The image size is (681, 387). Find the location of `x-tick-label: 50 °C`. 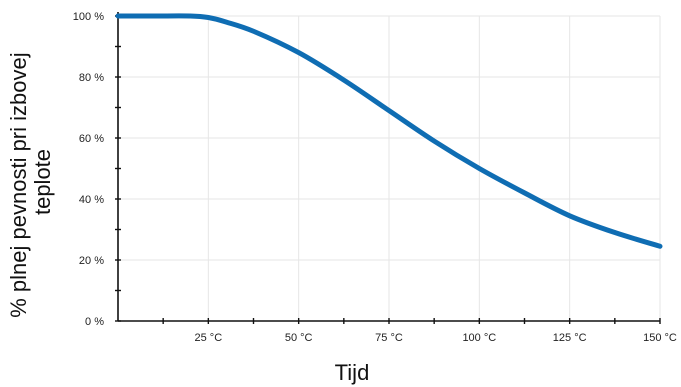

x-tick-label: 50 °C is located at coordinates (299, 338).